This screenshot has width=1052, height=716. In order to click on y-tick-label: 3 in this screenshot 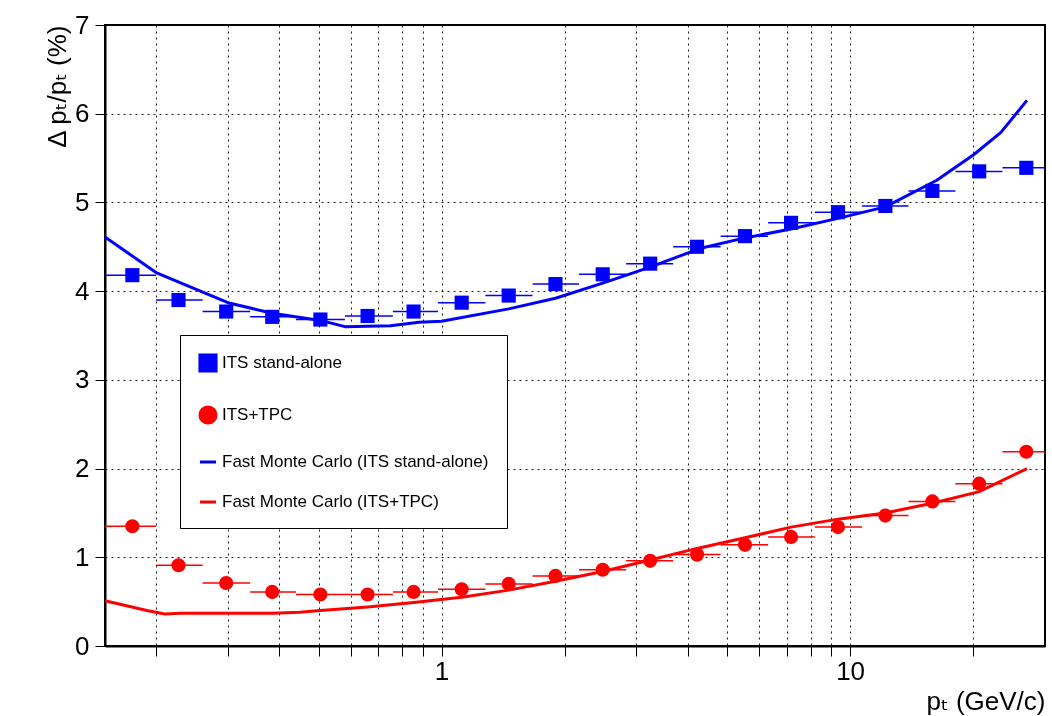, I will do `click(82, 379)`.